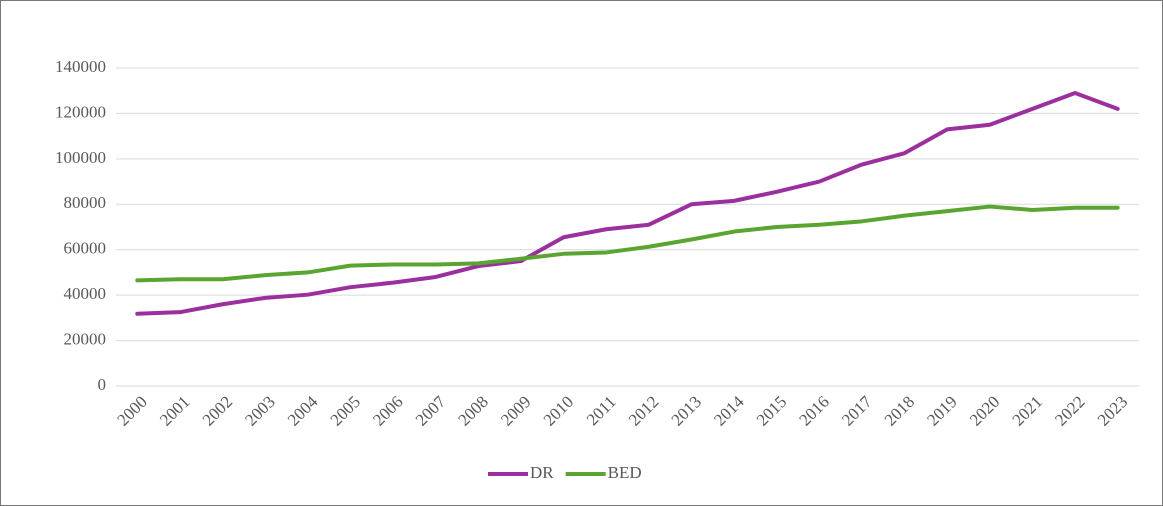  I want to click on y-tick-label: 140000, so click(80, 66).